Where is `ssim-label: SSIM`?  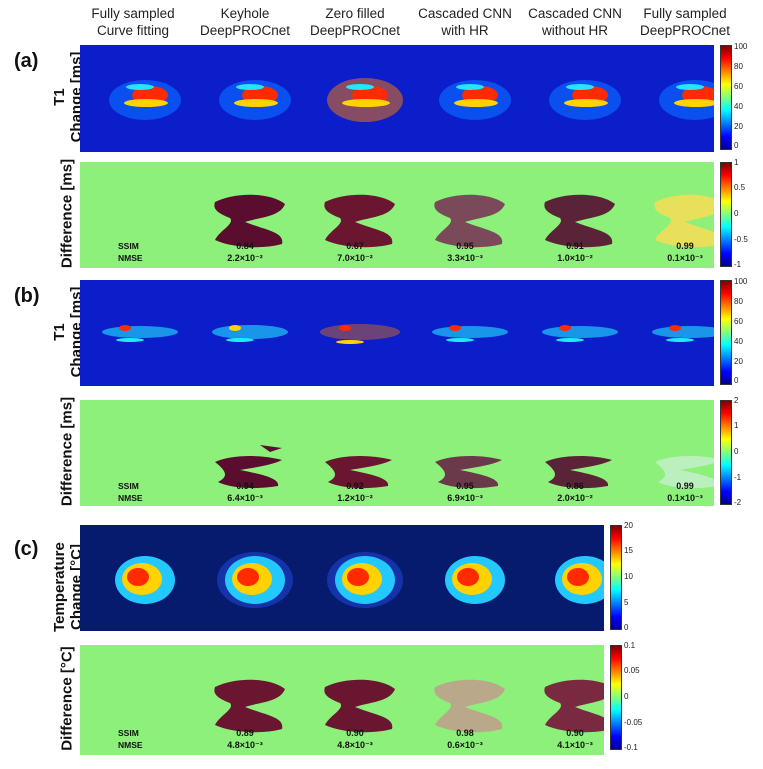 ssim-label: SSIM is located at coordinates (128, 733).